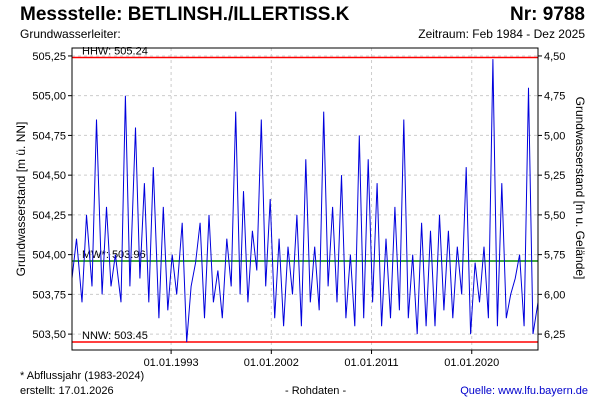 The width and height of the screenshot is (600, 400). What do you see at coordinates (171, 363) in the screenshot?
I see `x-tick-label: 01.01.1993` at bounding box center [171, 363].